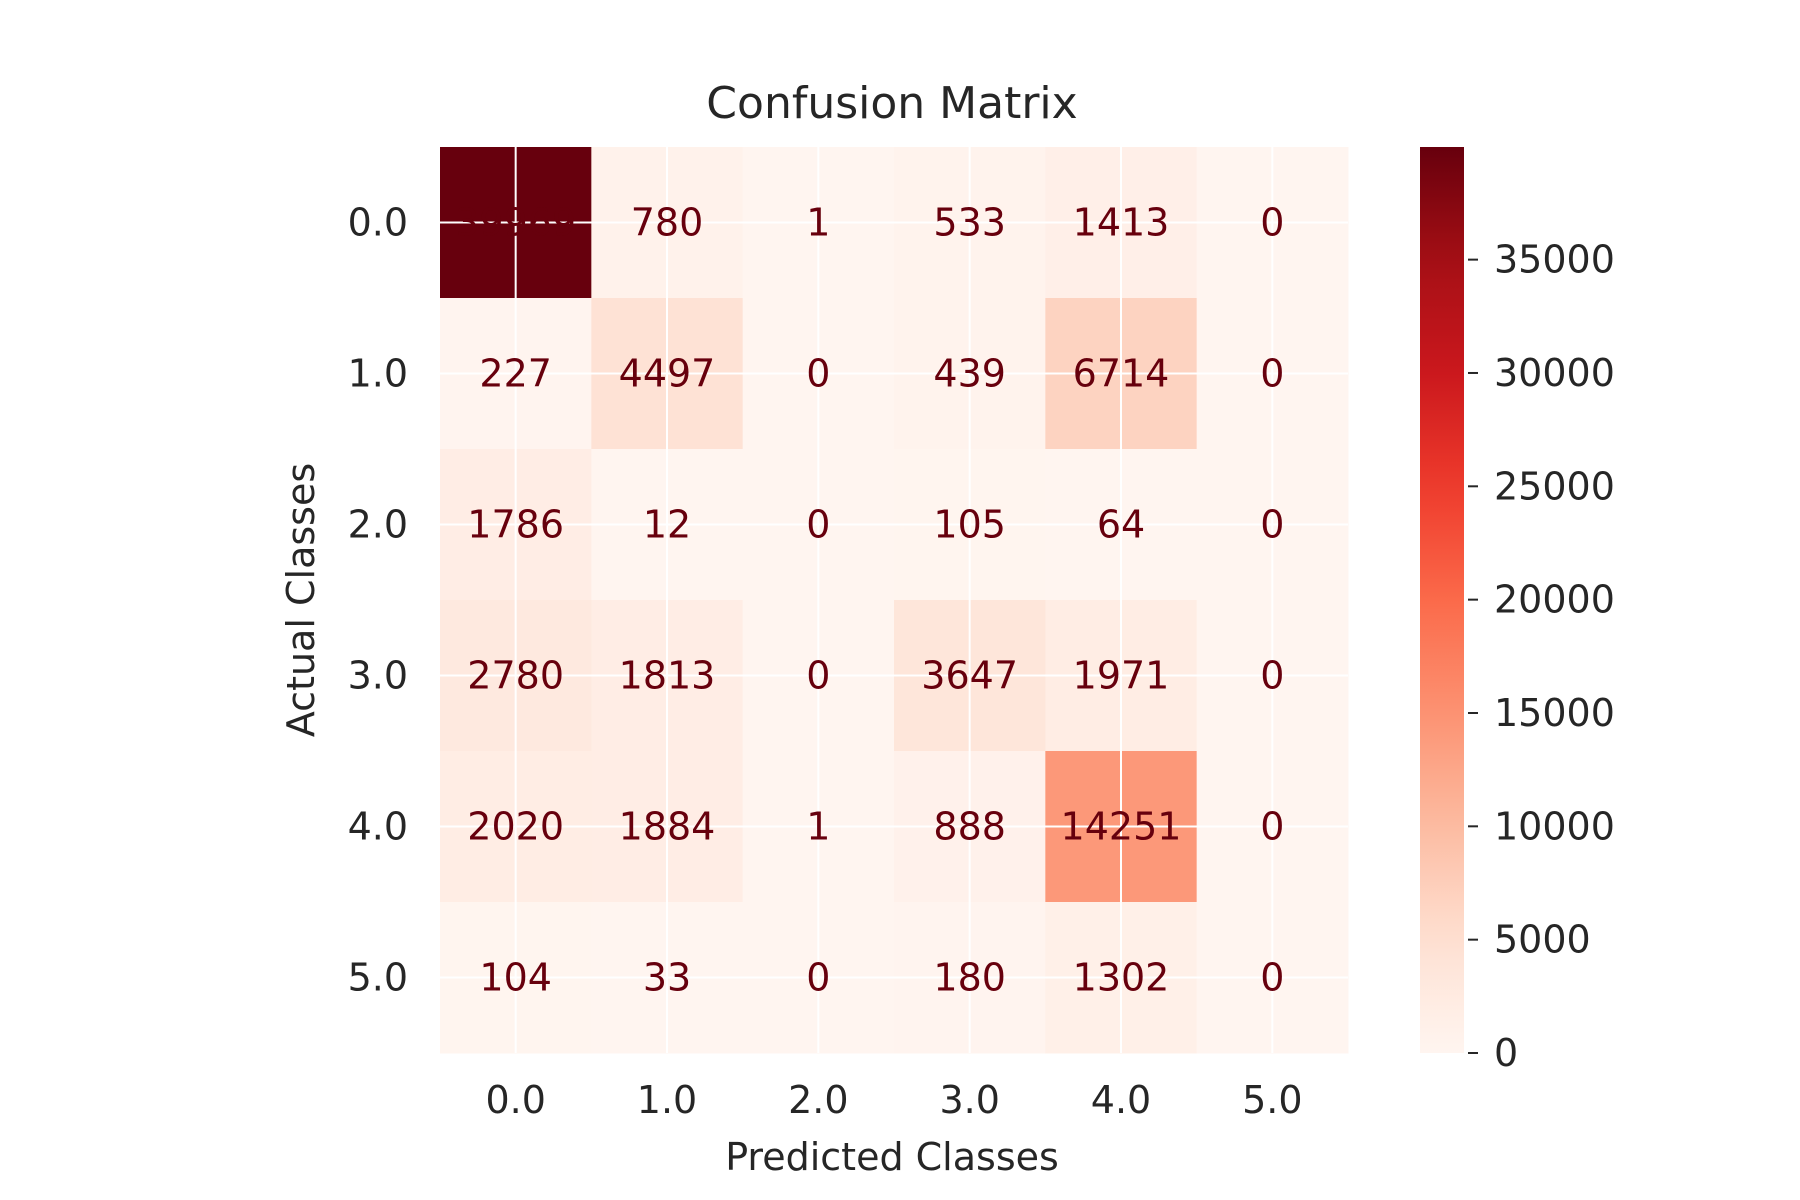  I want to click on colorbar-tick-label-5: 25000, so click(1554, 486).